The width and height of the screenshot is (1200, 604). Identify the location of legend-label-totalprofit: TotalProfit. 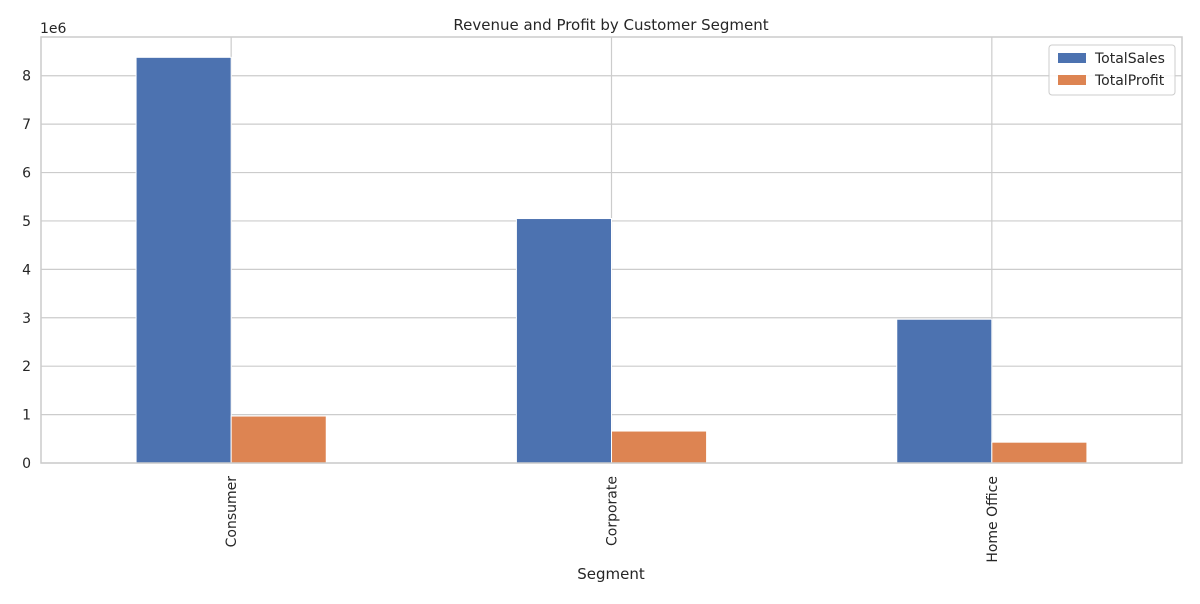
(1129, 81).